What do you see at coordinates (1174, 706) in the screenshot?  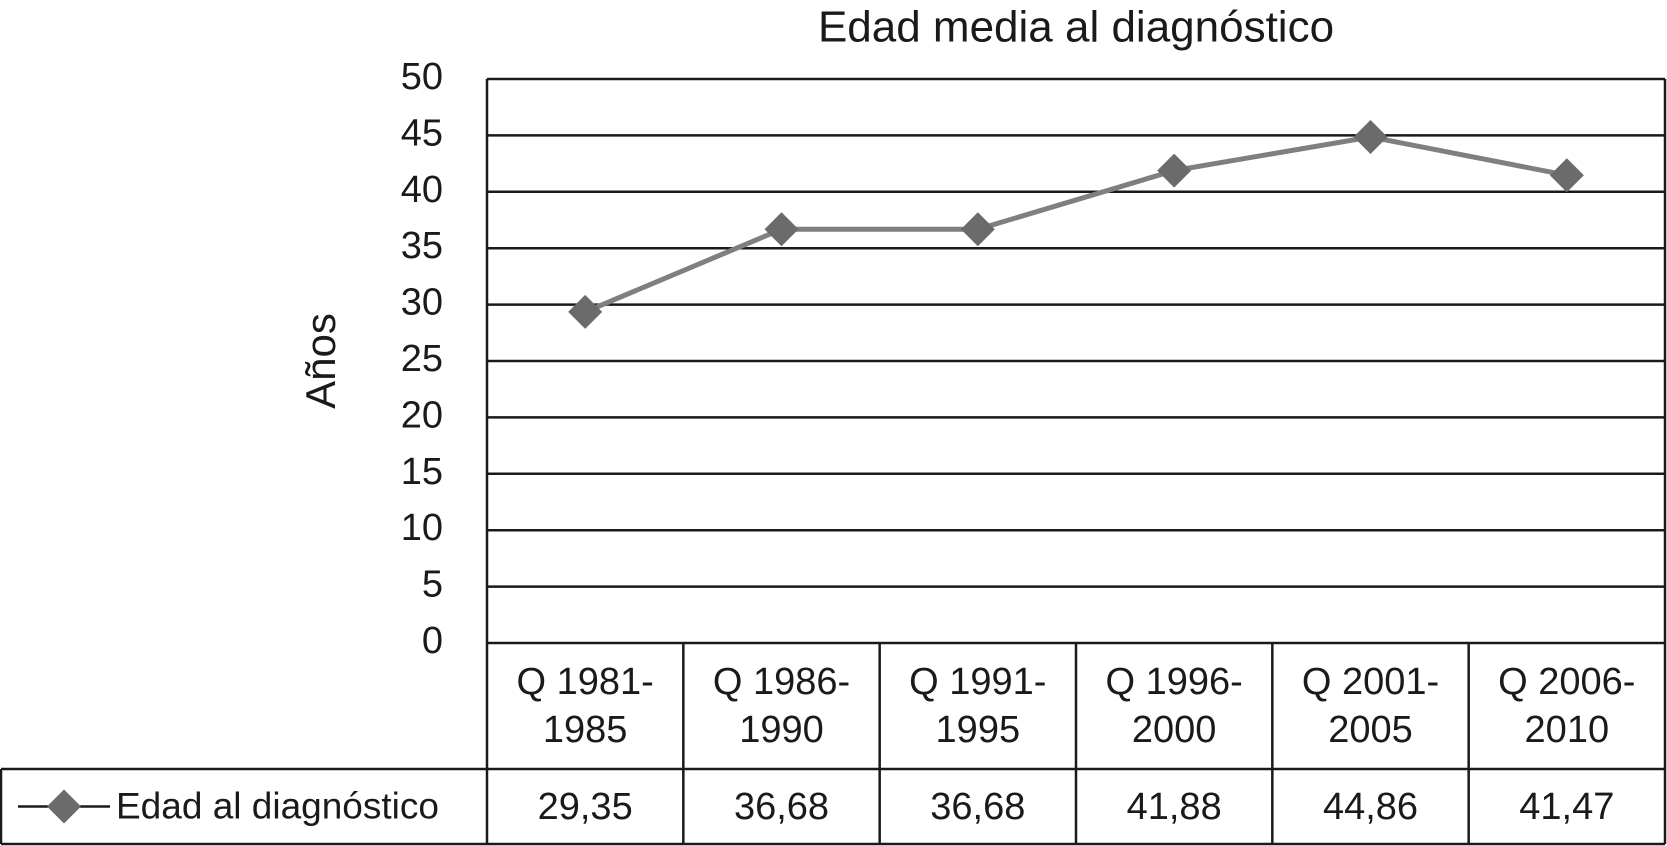 I see `x-tick-label: Q 1996-2000` at bounding box center [1174, 706].